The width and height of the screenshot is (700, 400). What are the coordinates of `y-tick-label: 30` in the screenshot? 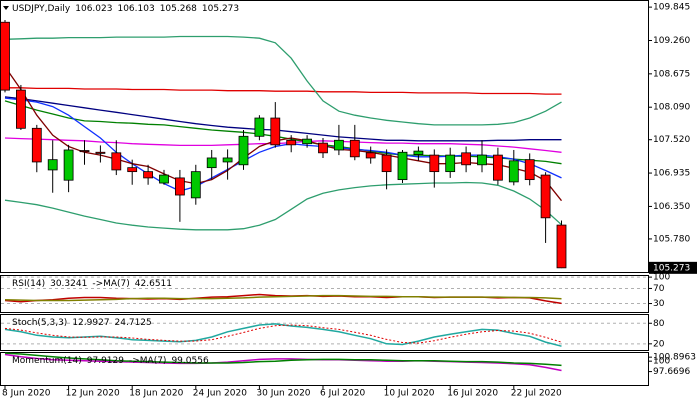 It's located at (659, 304).